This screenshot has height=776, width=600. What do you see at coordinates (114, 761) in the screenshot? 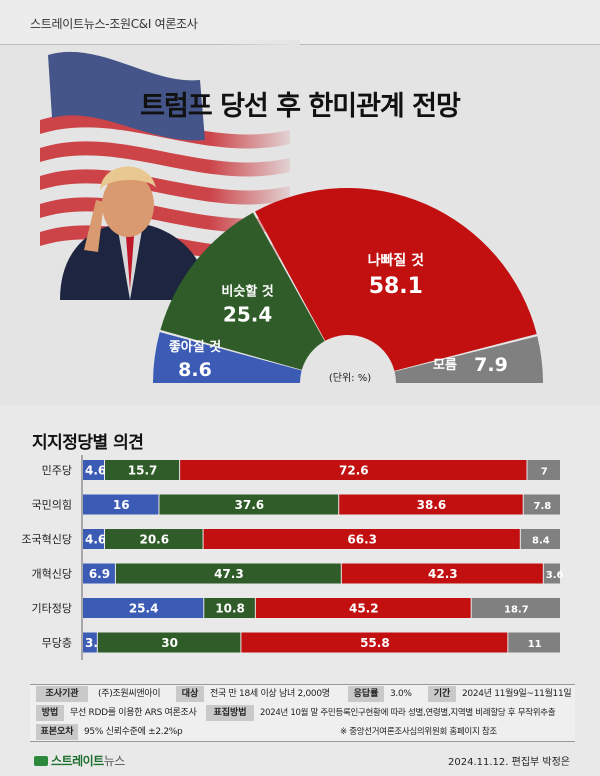
I see `brand-logo-suffix: 뉴스` at bounding box center [114, 761].